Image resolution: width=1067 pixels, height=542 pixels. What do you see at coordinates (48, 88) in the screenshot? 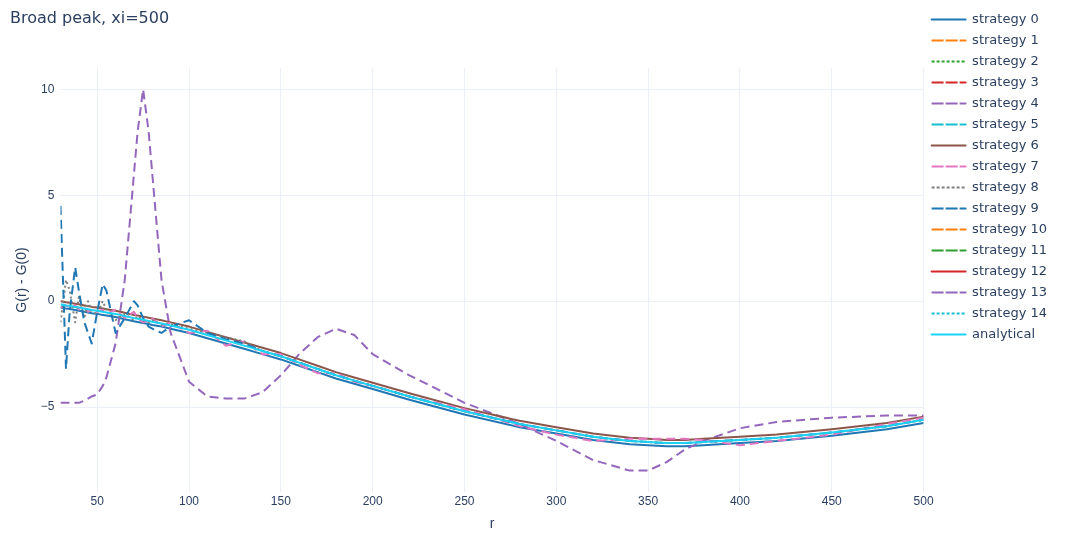
I see `y-tick-label: 10` at bounding box center [48, 88].